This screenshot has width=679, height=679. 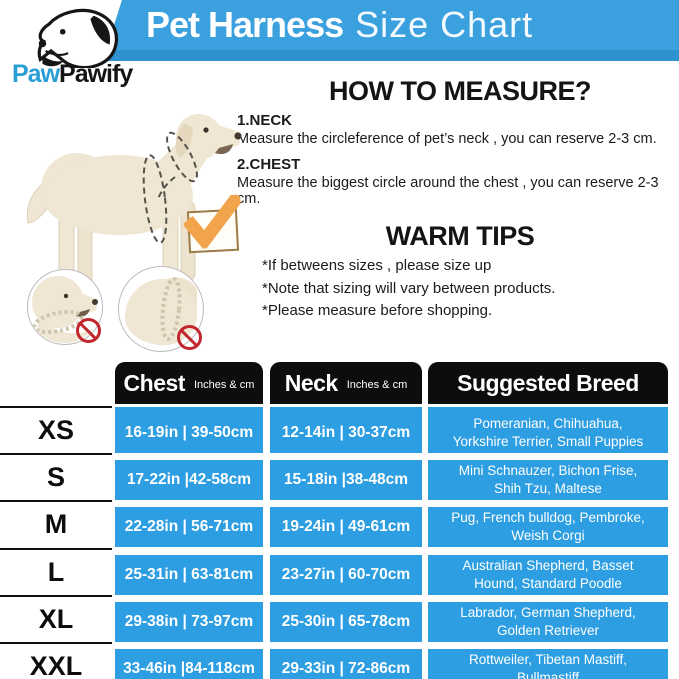 I want to click on breed-line: Rottweiler, Tibetan Mastiff,, so click(x=548, y=660).